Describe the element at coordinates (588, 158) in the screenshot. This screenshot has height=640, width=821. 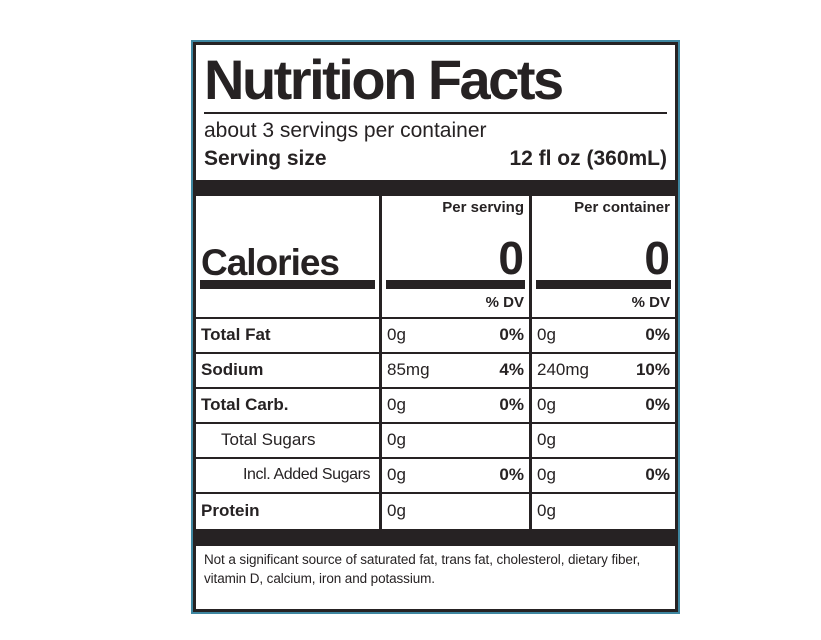
I see `serving-size-value: 12 fl oz (360mL)` at that location.